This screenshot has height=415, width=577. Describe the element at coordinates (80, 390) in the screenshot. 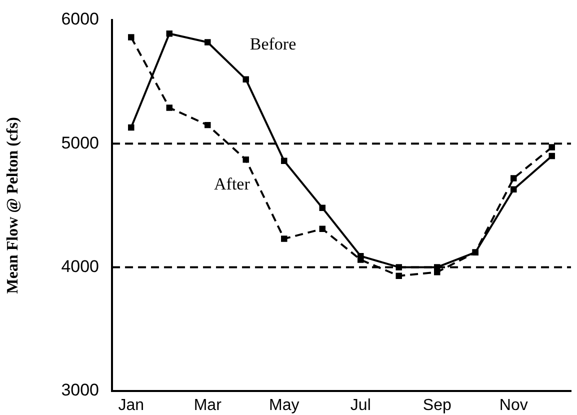

I see `y-tick-label: 3000` at that location.